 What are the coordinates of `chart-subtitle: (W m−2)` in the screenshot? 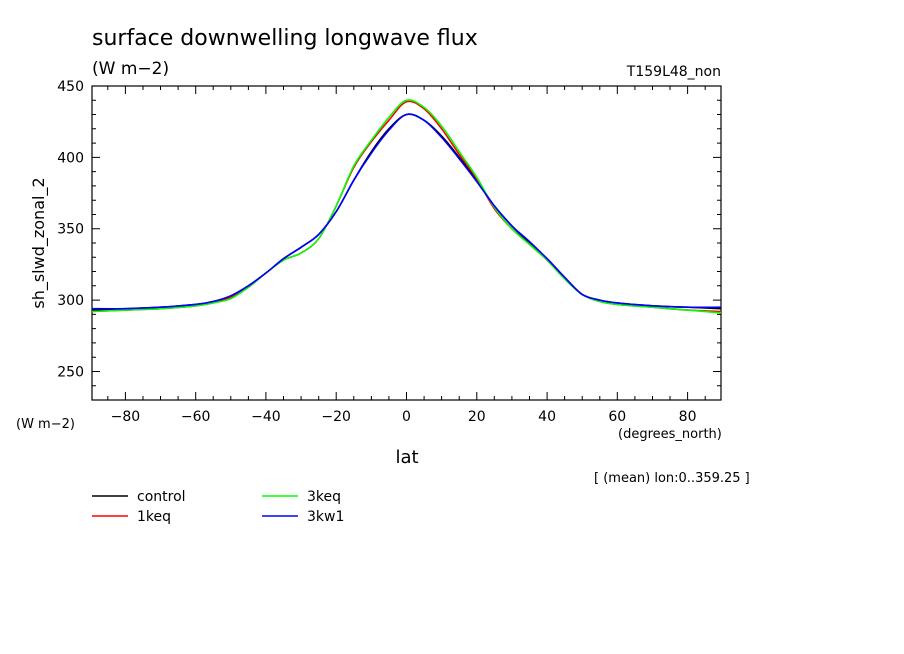 It's located at (130, 69).